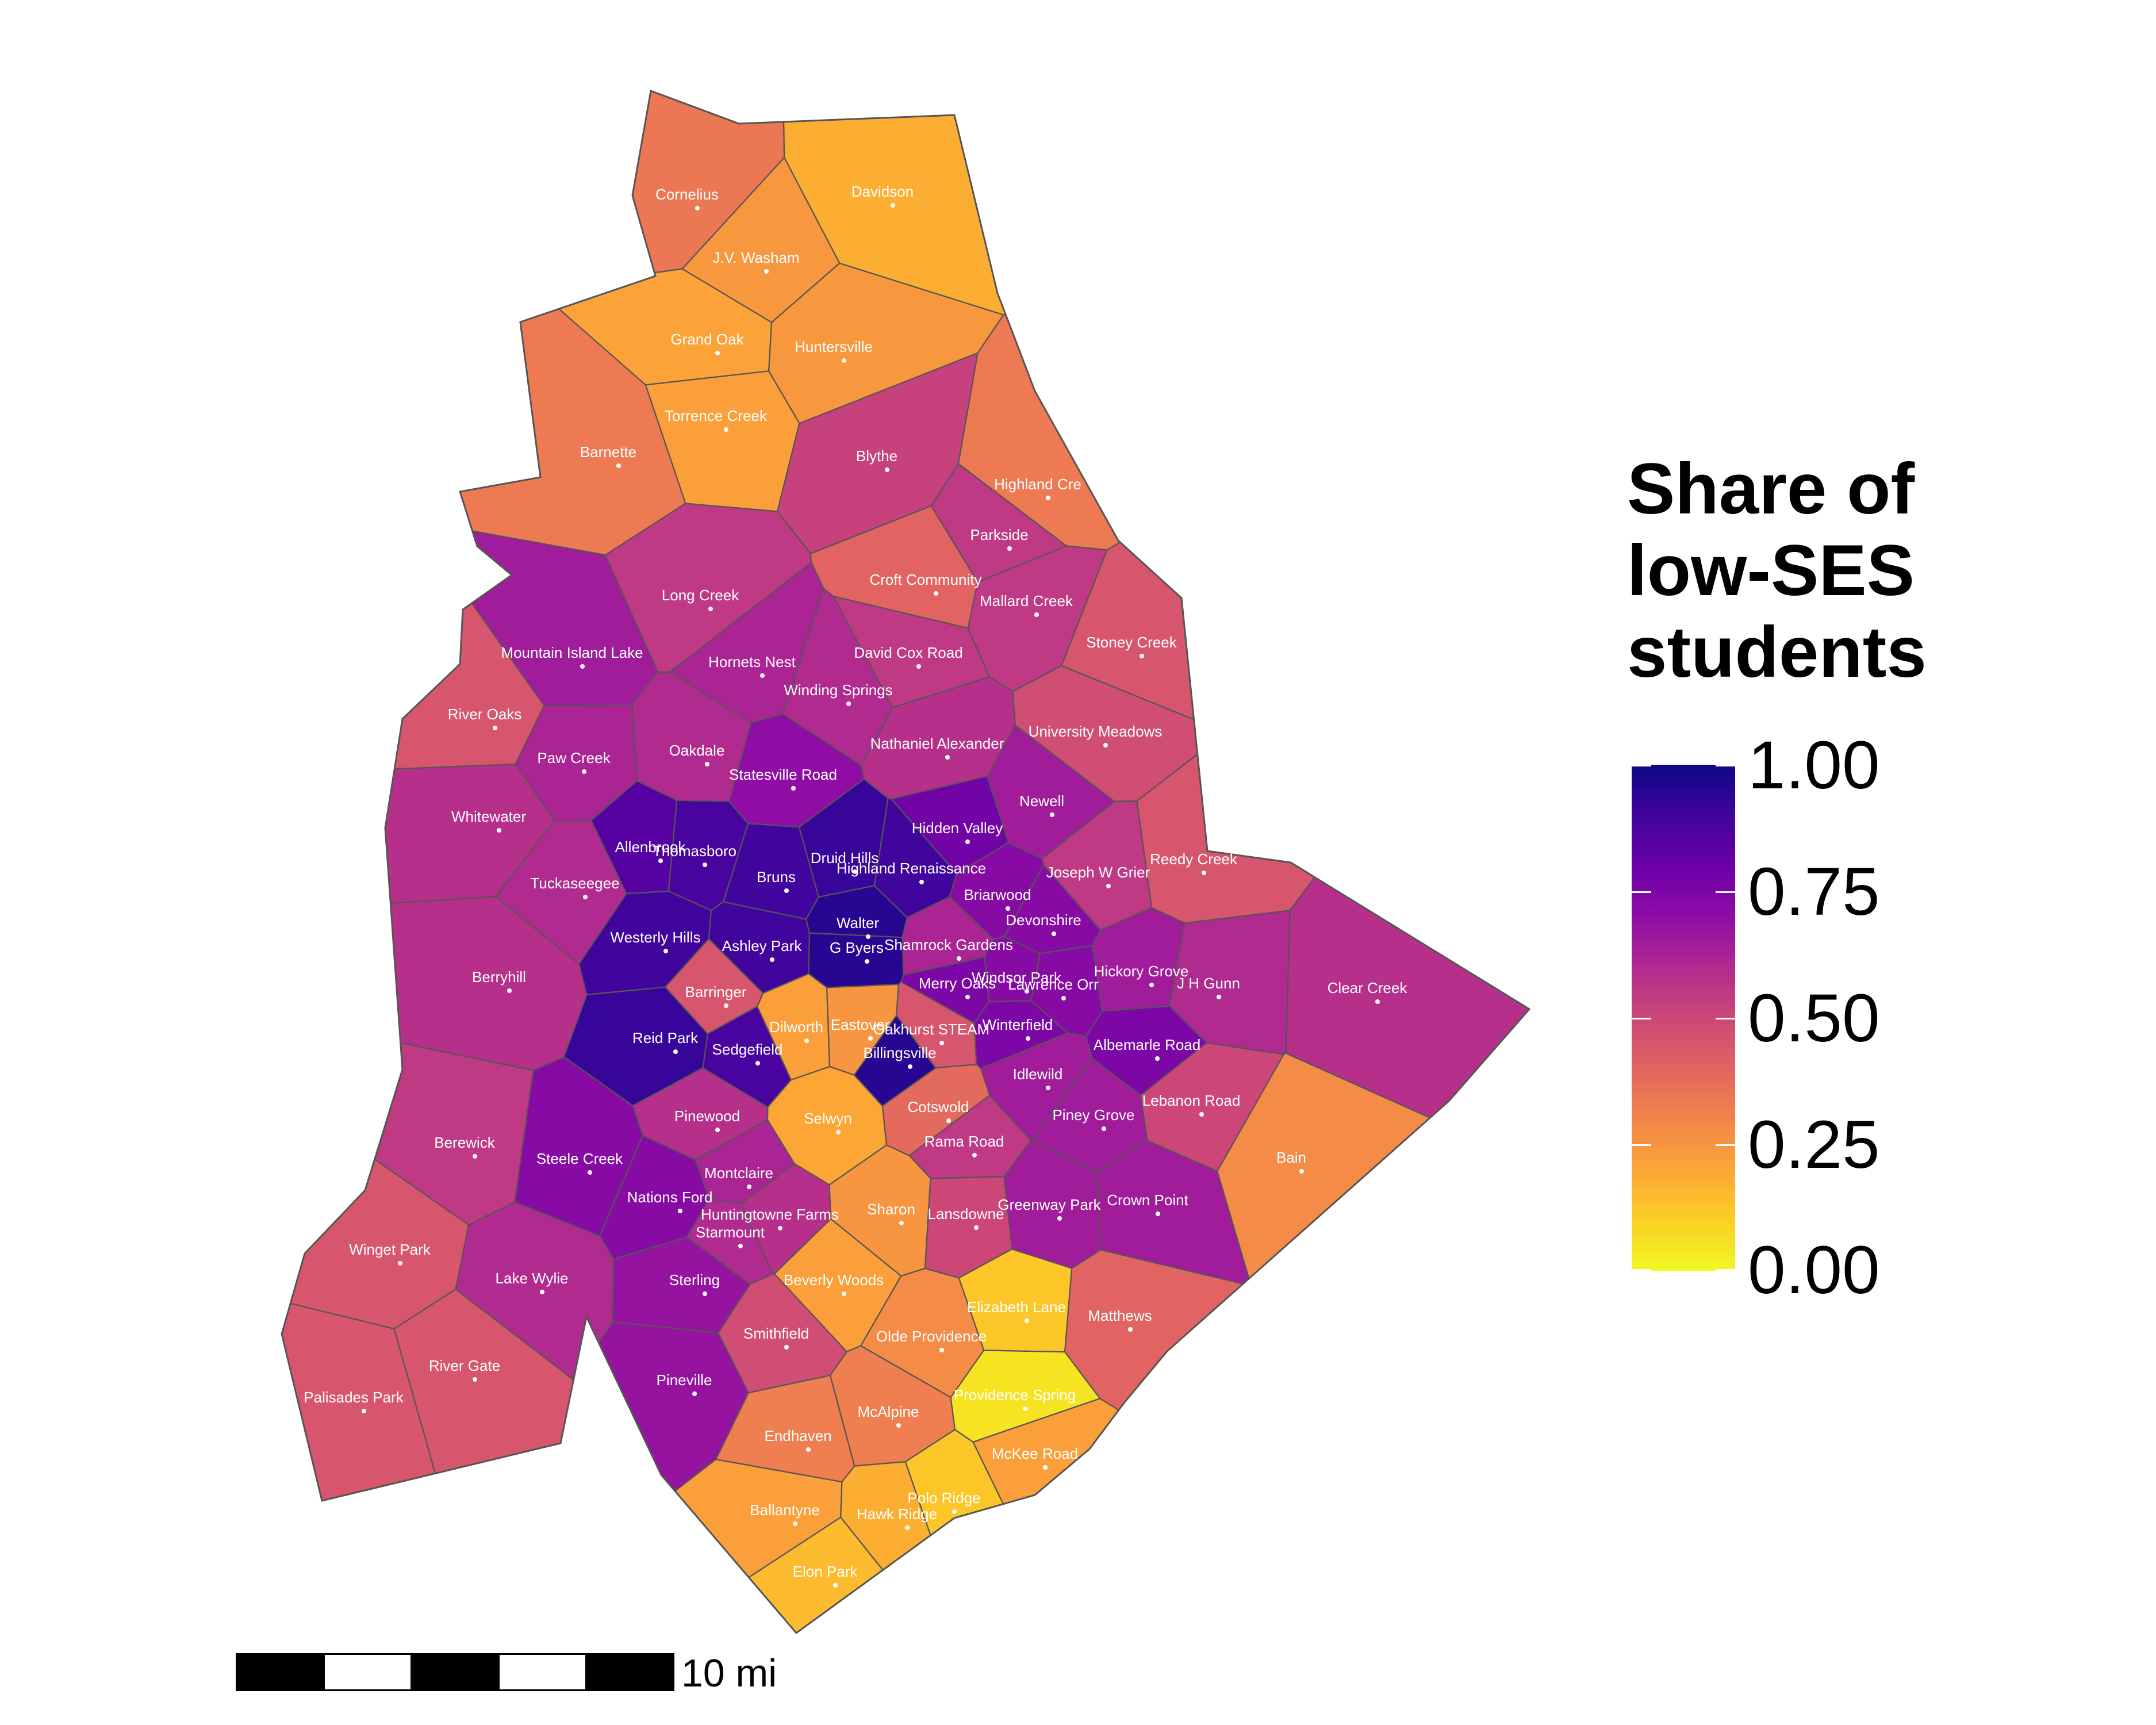  Describe the element at coordinates (1038, 1074) in the screenshot. I see `school-label: Idlewild` at that location.